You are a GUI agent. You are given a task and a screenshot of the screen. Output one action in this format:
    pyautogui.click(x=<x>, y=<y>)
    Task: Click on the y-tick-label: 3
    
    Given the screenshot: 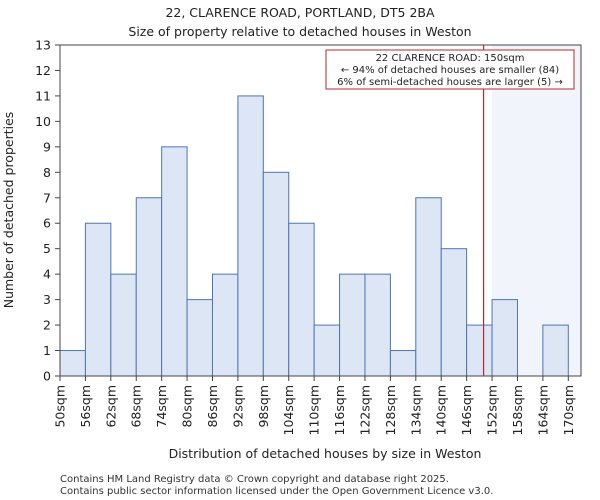 What is the action you would take?
    pyautogui.click(x=47, y=299)
    